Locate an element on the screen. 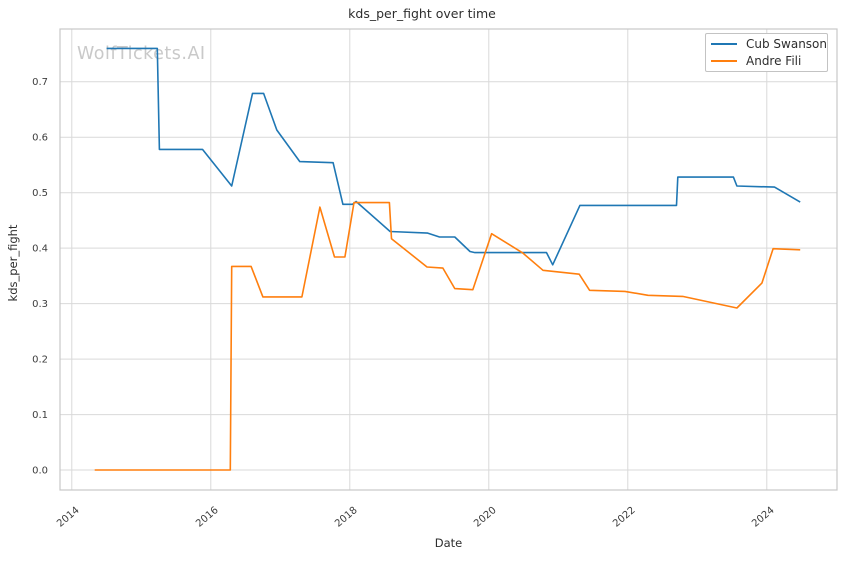  y-axis-label: kds_per_fight is located at coordinates (13, 263).